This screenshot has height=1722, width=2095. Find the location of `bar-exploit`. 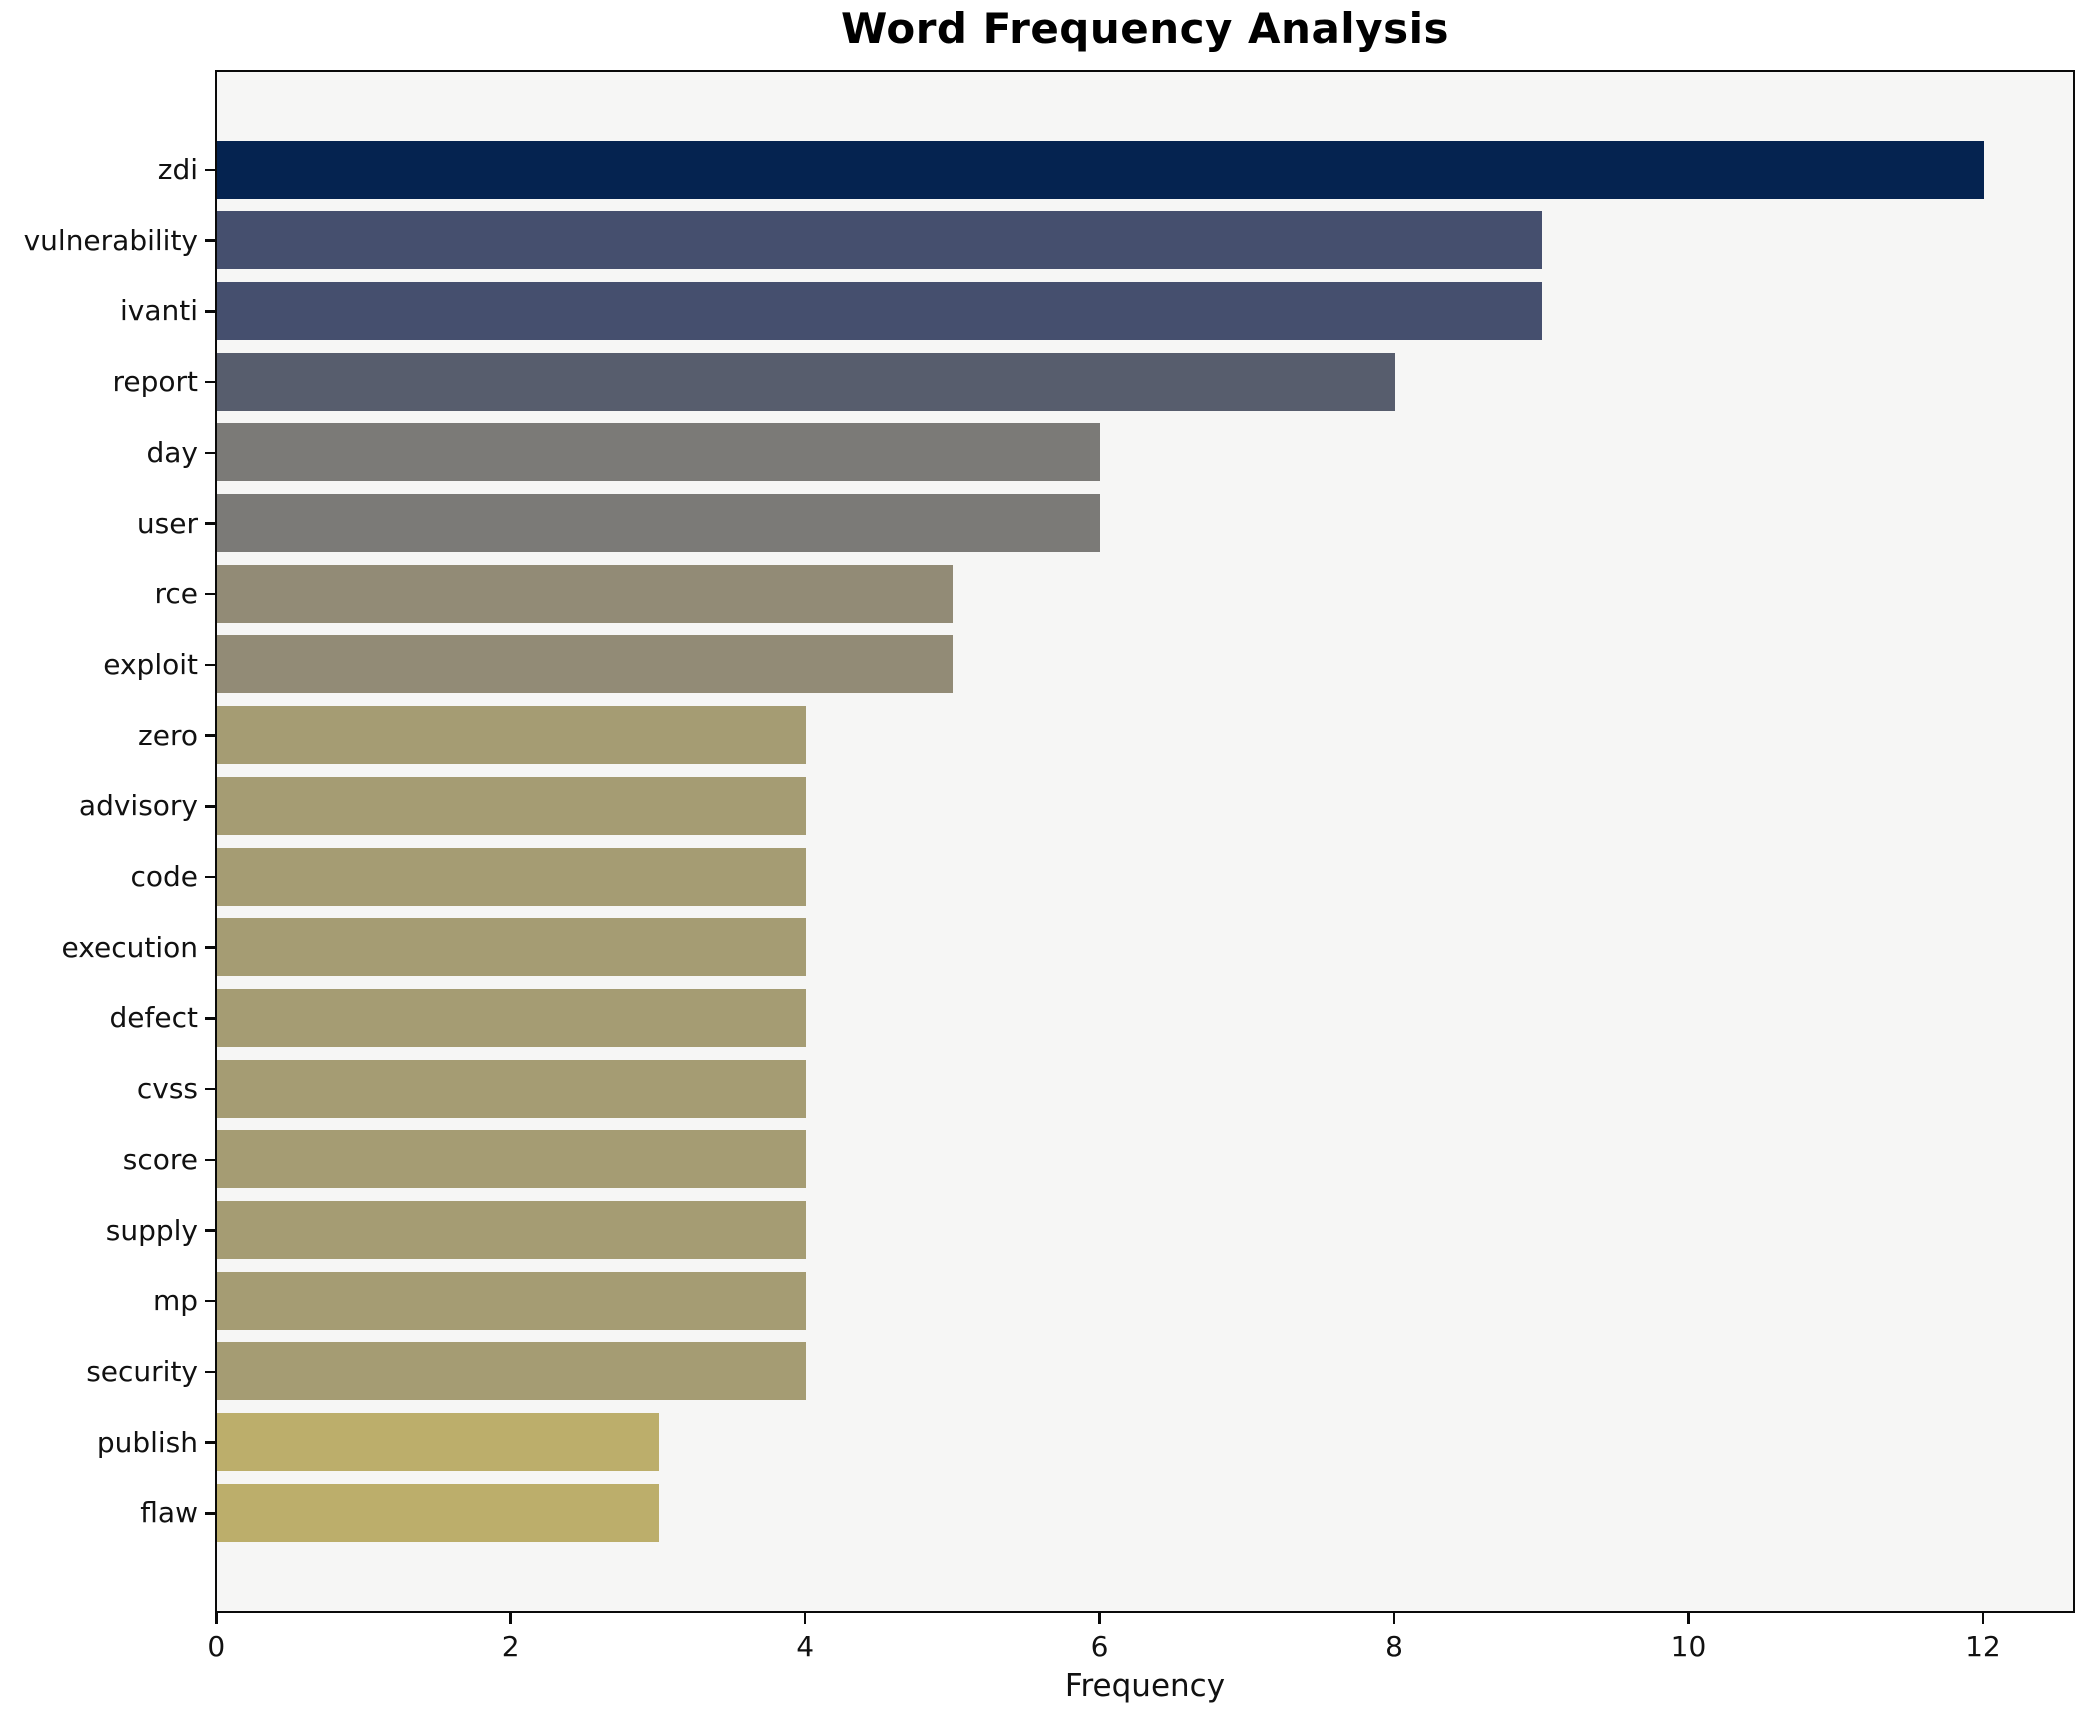

bar-exploit is located at coordinates (585, 664).